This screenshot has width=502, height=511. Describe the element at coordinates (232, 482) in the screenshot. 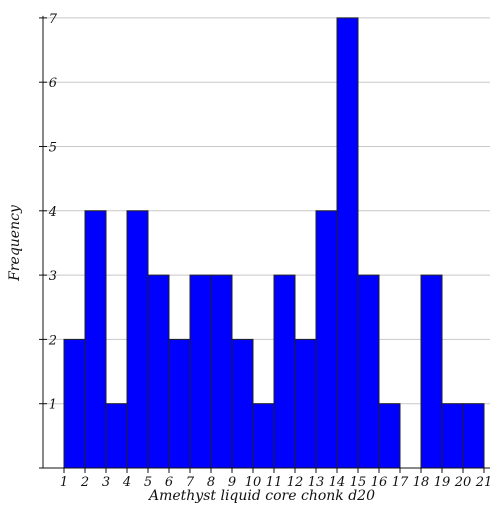

I see `x-tick-label: 9` at that location.